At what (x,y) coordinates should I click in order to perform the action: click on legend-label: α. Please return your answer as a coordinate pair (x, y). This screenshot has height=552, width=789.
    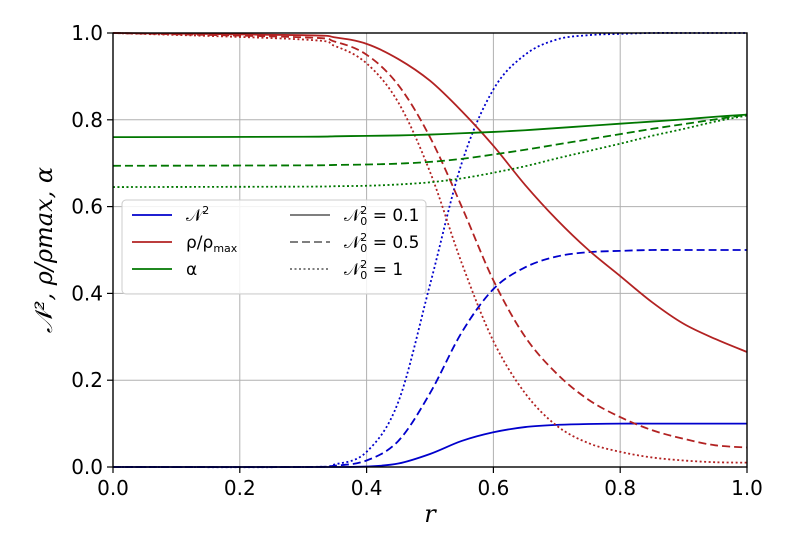
    Looking at the image, I should click on (191, 270).